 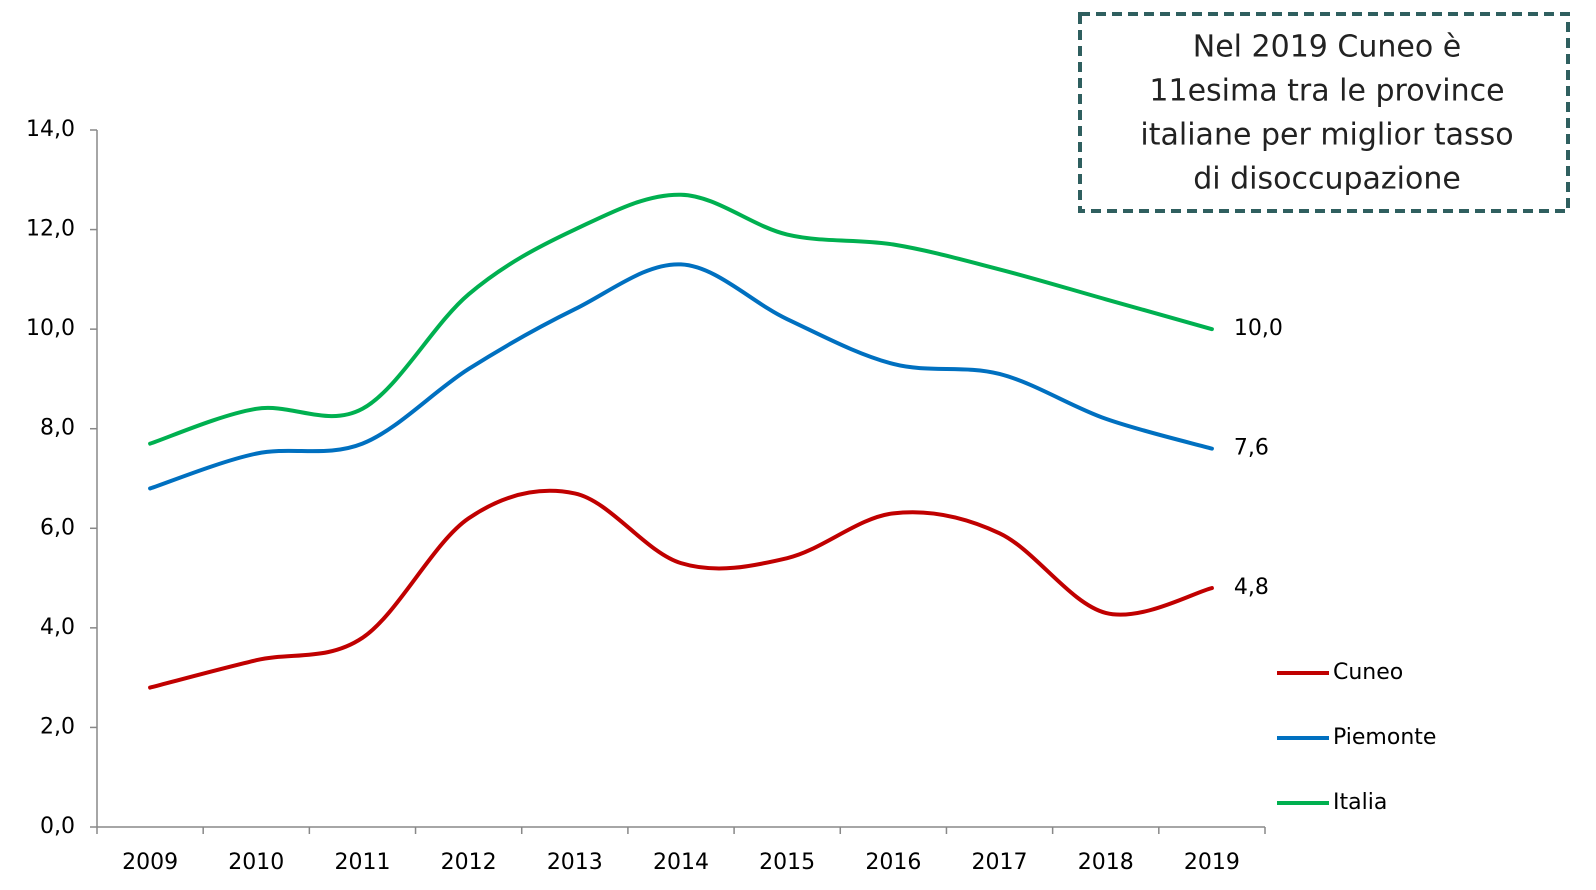 What do you see at coordinates (57, 826) in the screenshot?
I see `y-tick-label: 0,0` at bounding box center [57, 826].